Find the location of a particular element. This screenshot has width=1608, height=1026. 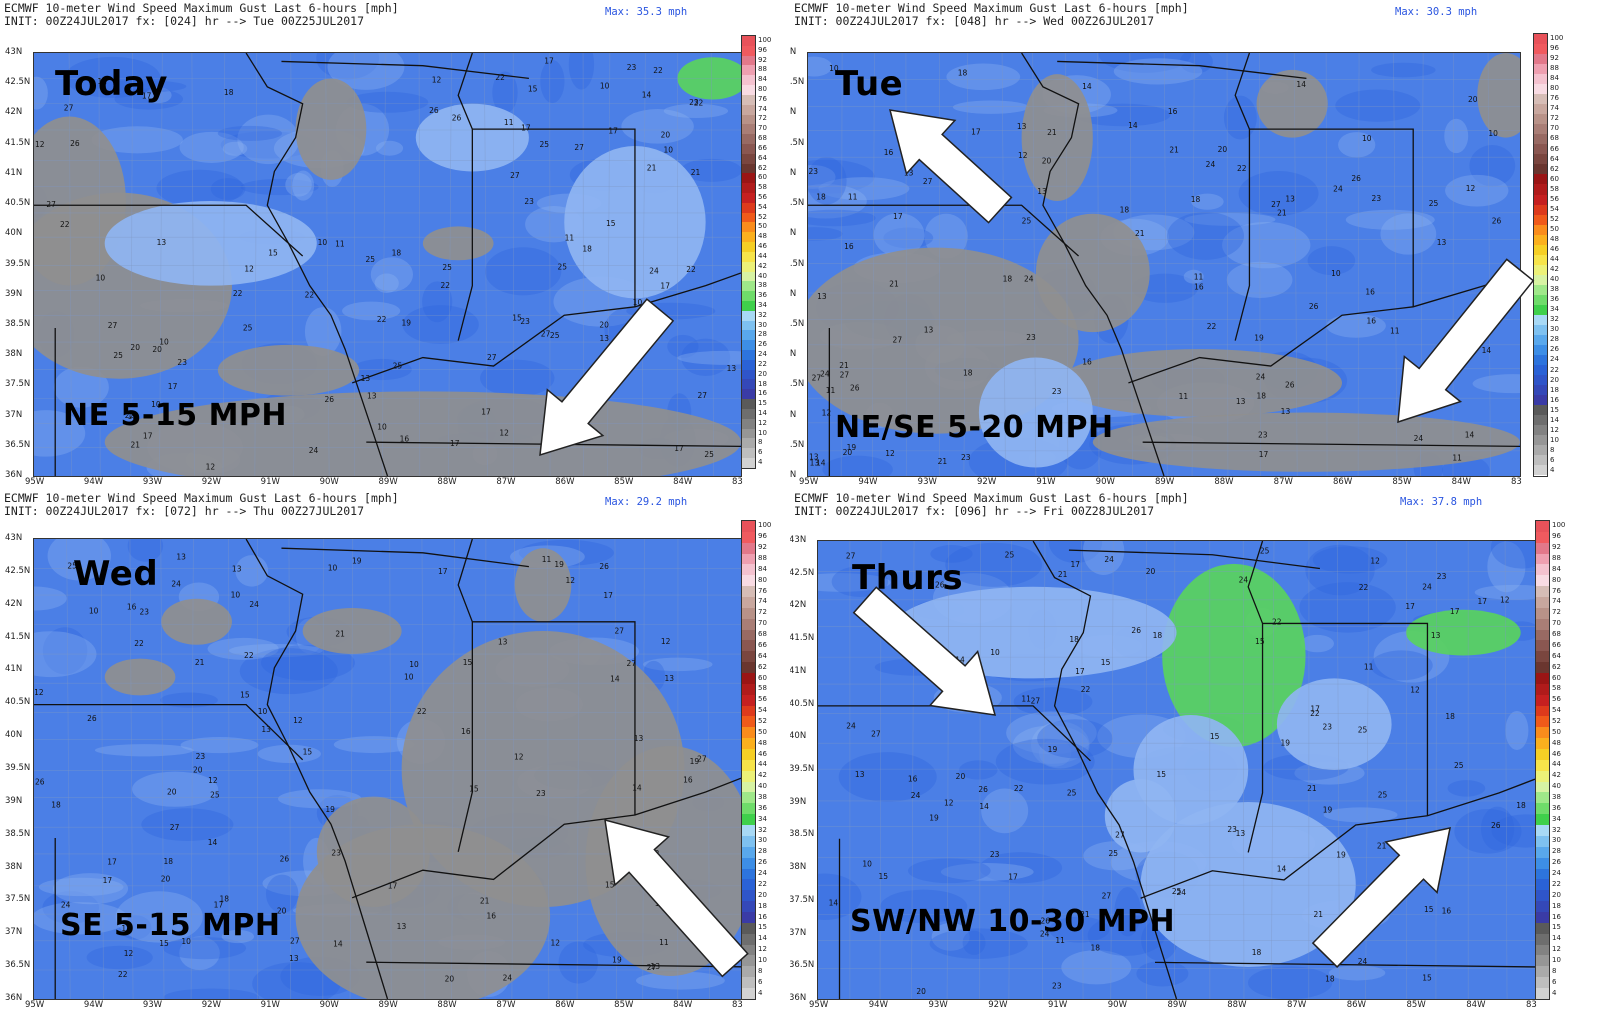

latitude-label: 38N is located at coordinates (14, 354).